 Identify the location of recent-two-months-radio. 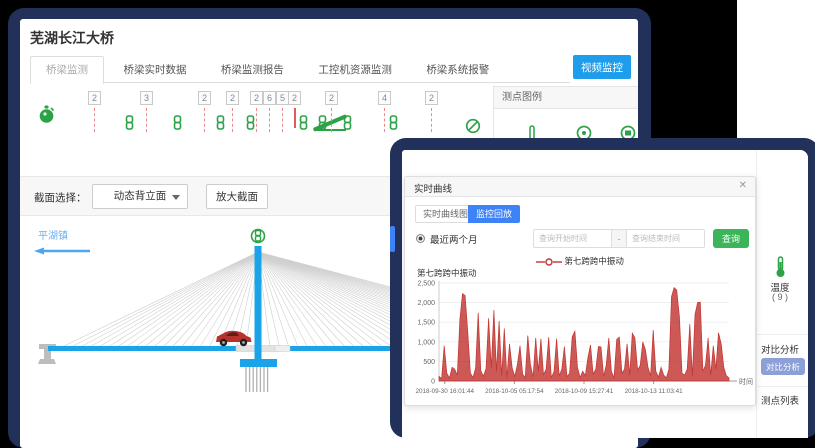
(420, 238).